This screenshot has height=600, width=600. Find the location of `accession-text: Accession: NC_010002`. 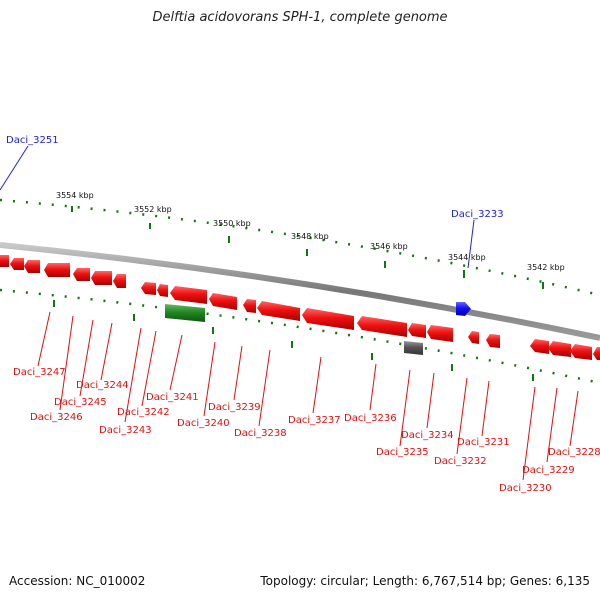

accession-text: Accession: NC_010002 is located at coordinates (77, 581).